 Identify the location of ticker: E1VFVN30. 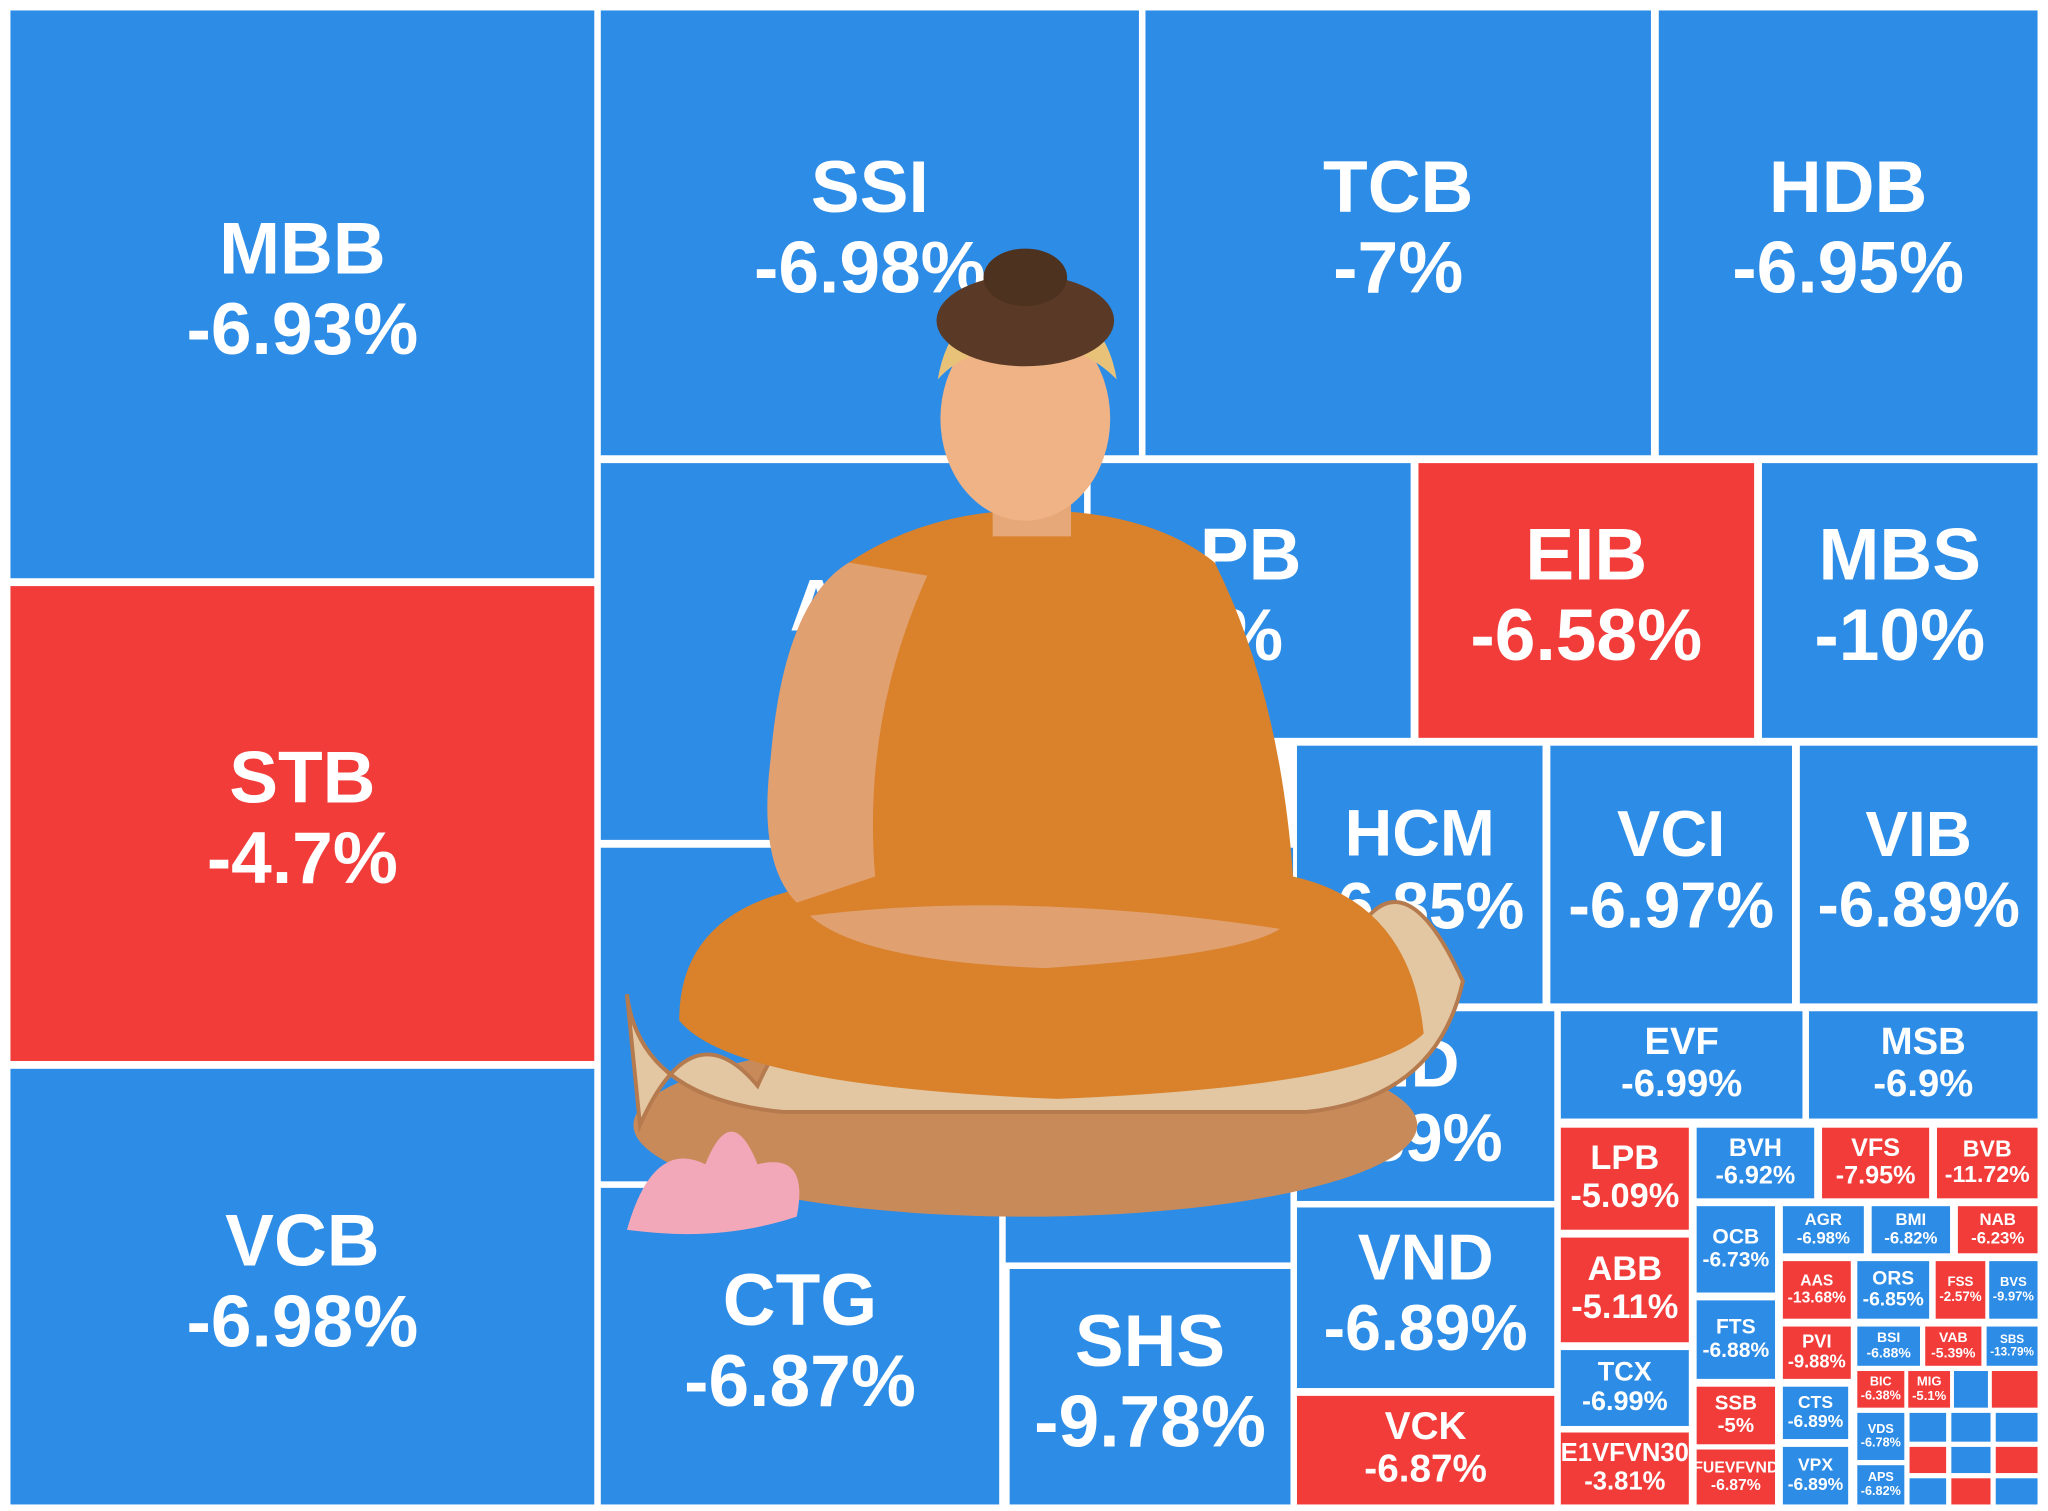
(1625, 1453).